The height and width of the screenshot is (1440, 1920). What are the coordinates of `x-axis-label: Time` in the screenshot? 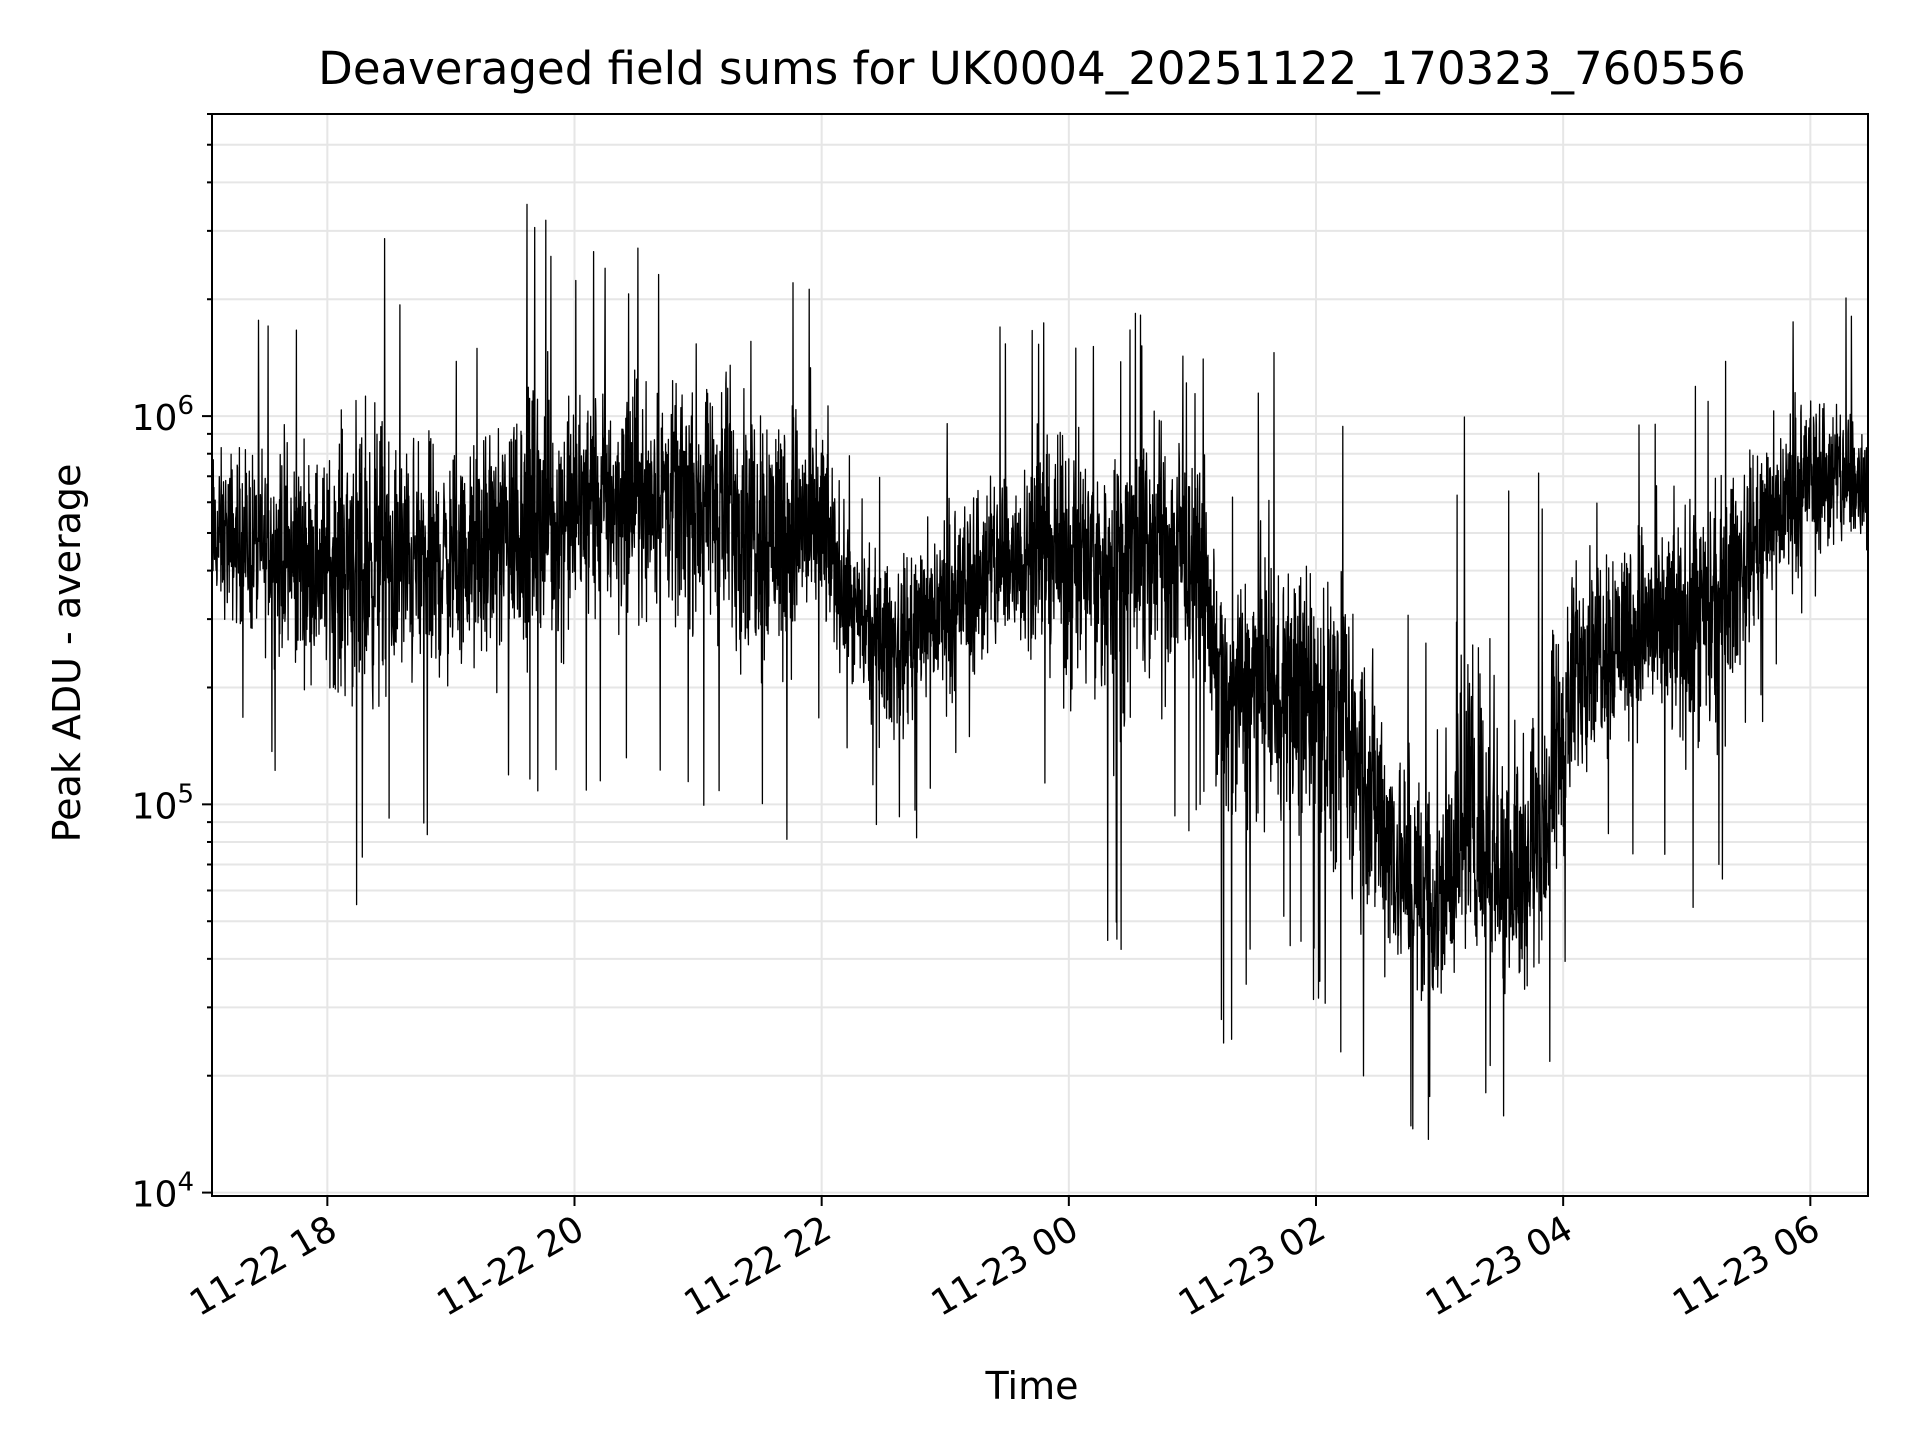 It's located at (1032, 1386).